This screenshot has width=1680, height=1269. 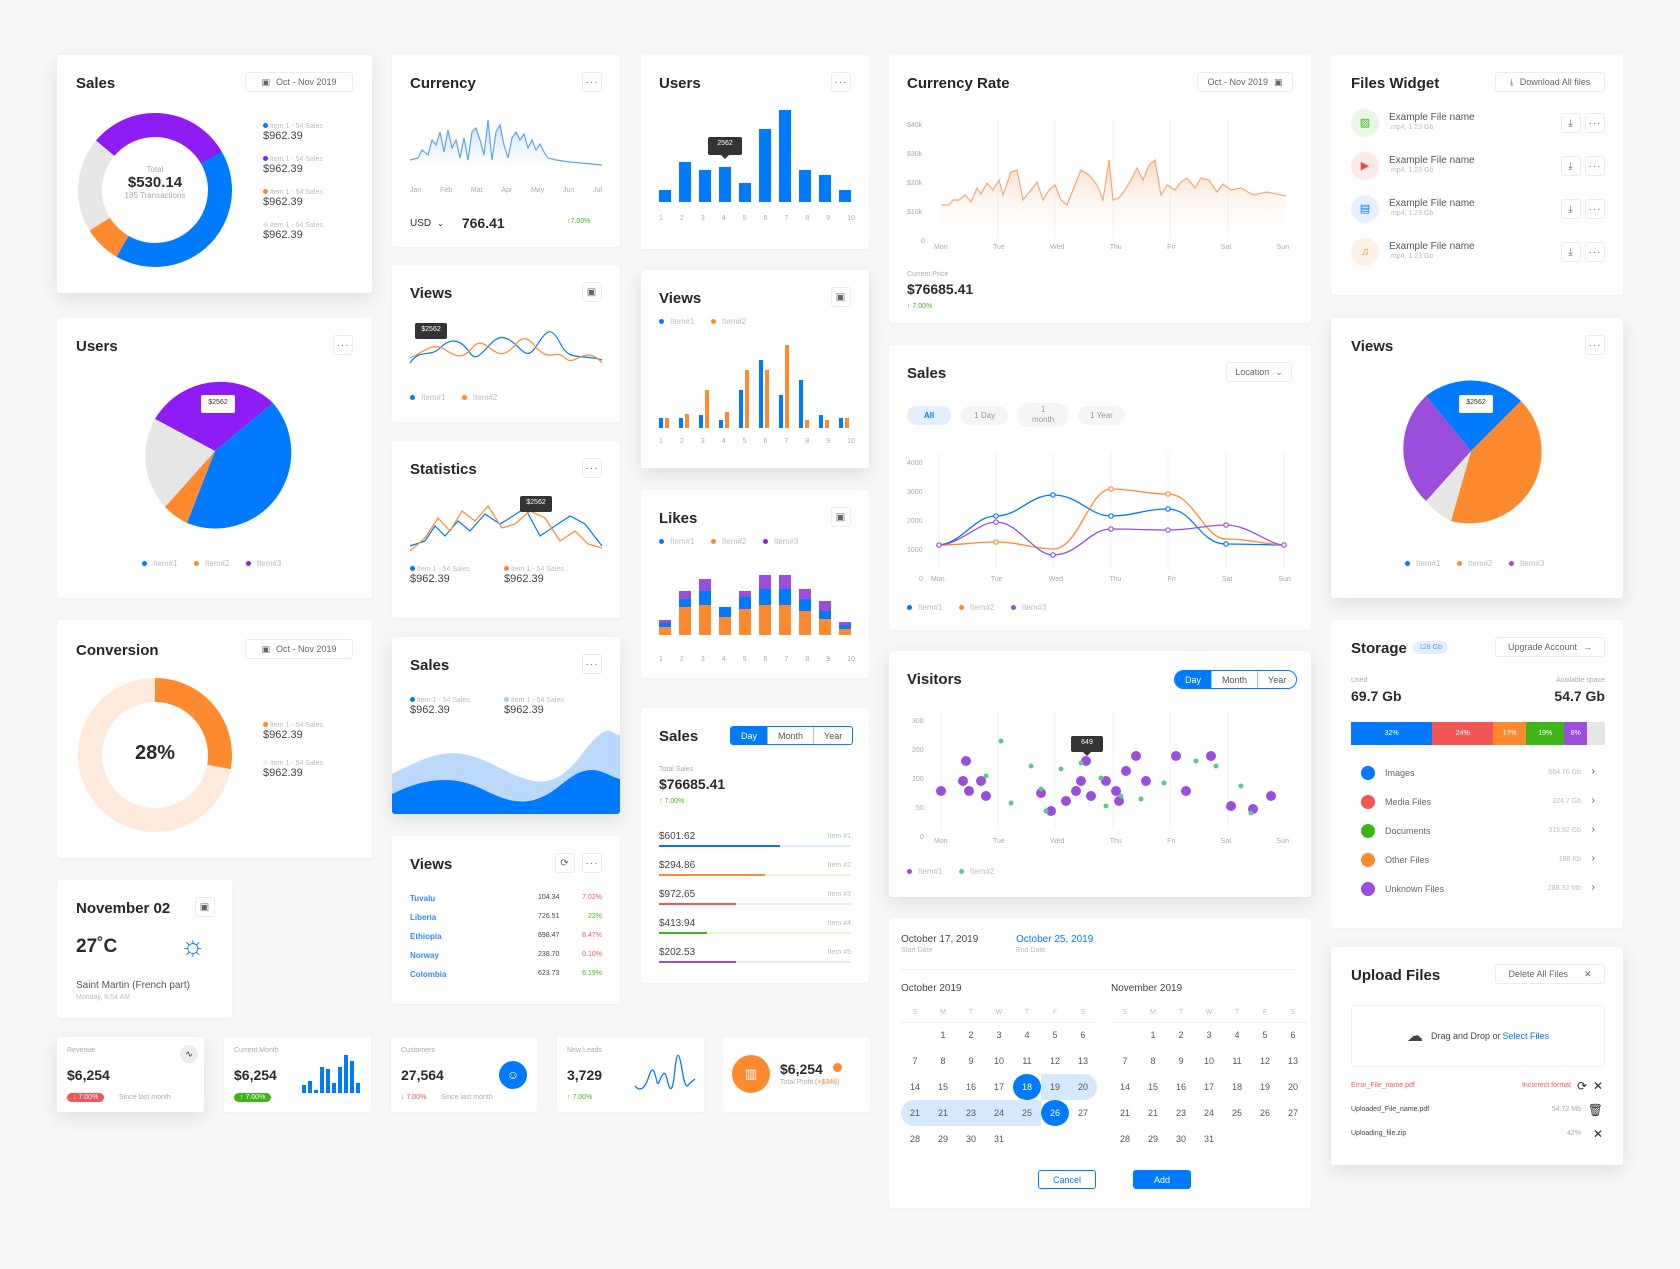 What do you see at coordinates (1478, 1036) in the screenshot?
I see `drop-zone: ☁ Drag and Drop or Select Files` at bounding box center [1478, 1036].